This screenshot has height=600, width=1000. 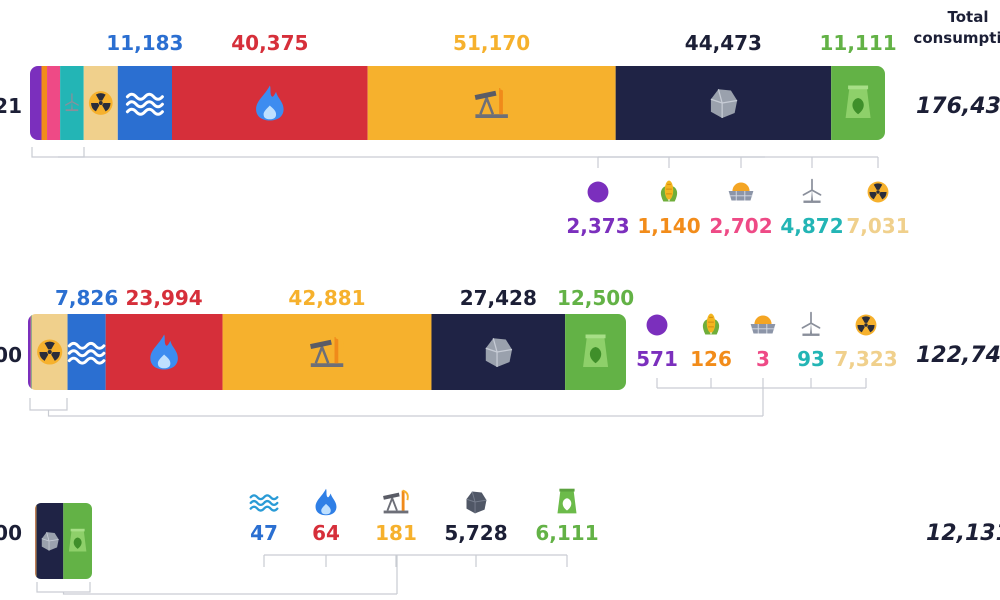 I want to click on value-label-oil: 42,881, so click(x=326, y=298).